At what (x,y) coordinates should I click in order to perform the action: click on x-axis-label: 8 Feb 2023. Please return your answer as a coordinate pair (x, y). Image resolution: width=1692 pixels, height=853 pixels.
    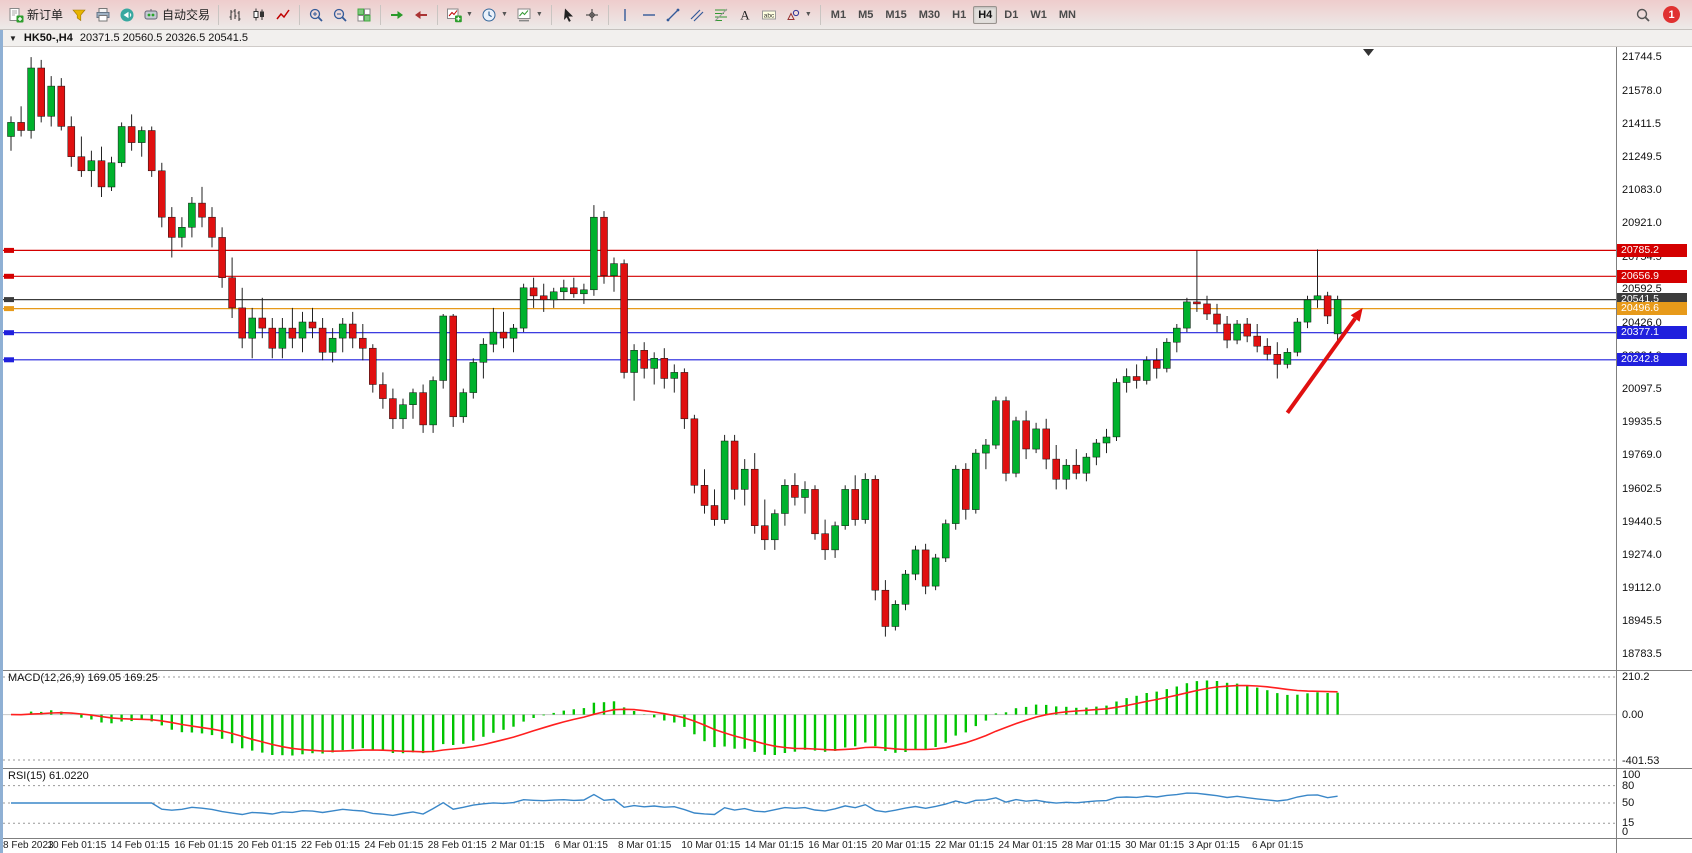
    Looking at the image, I should click on (28, 845).